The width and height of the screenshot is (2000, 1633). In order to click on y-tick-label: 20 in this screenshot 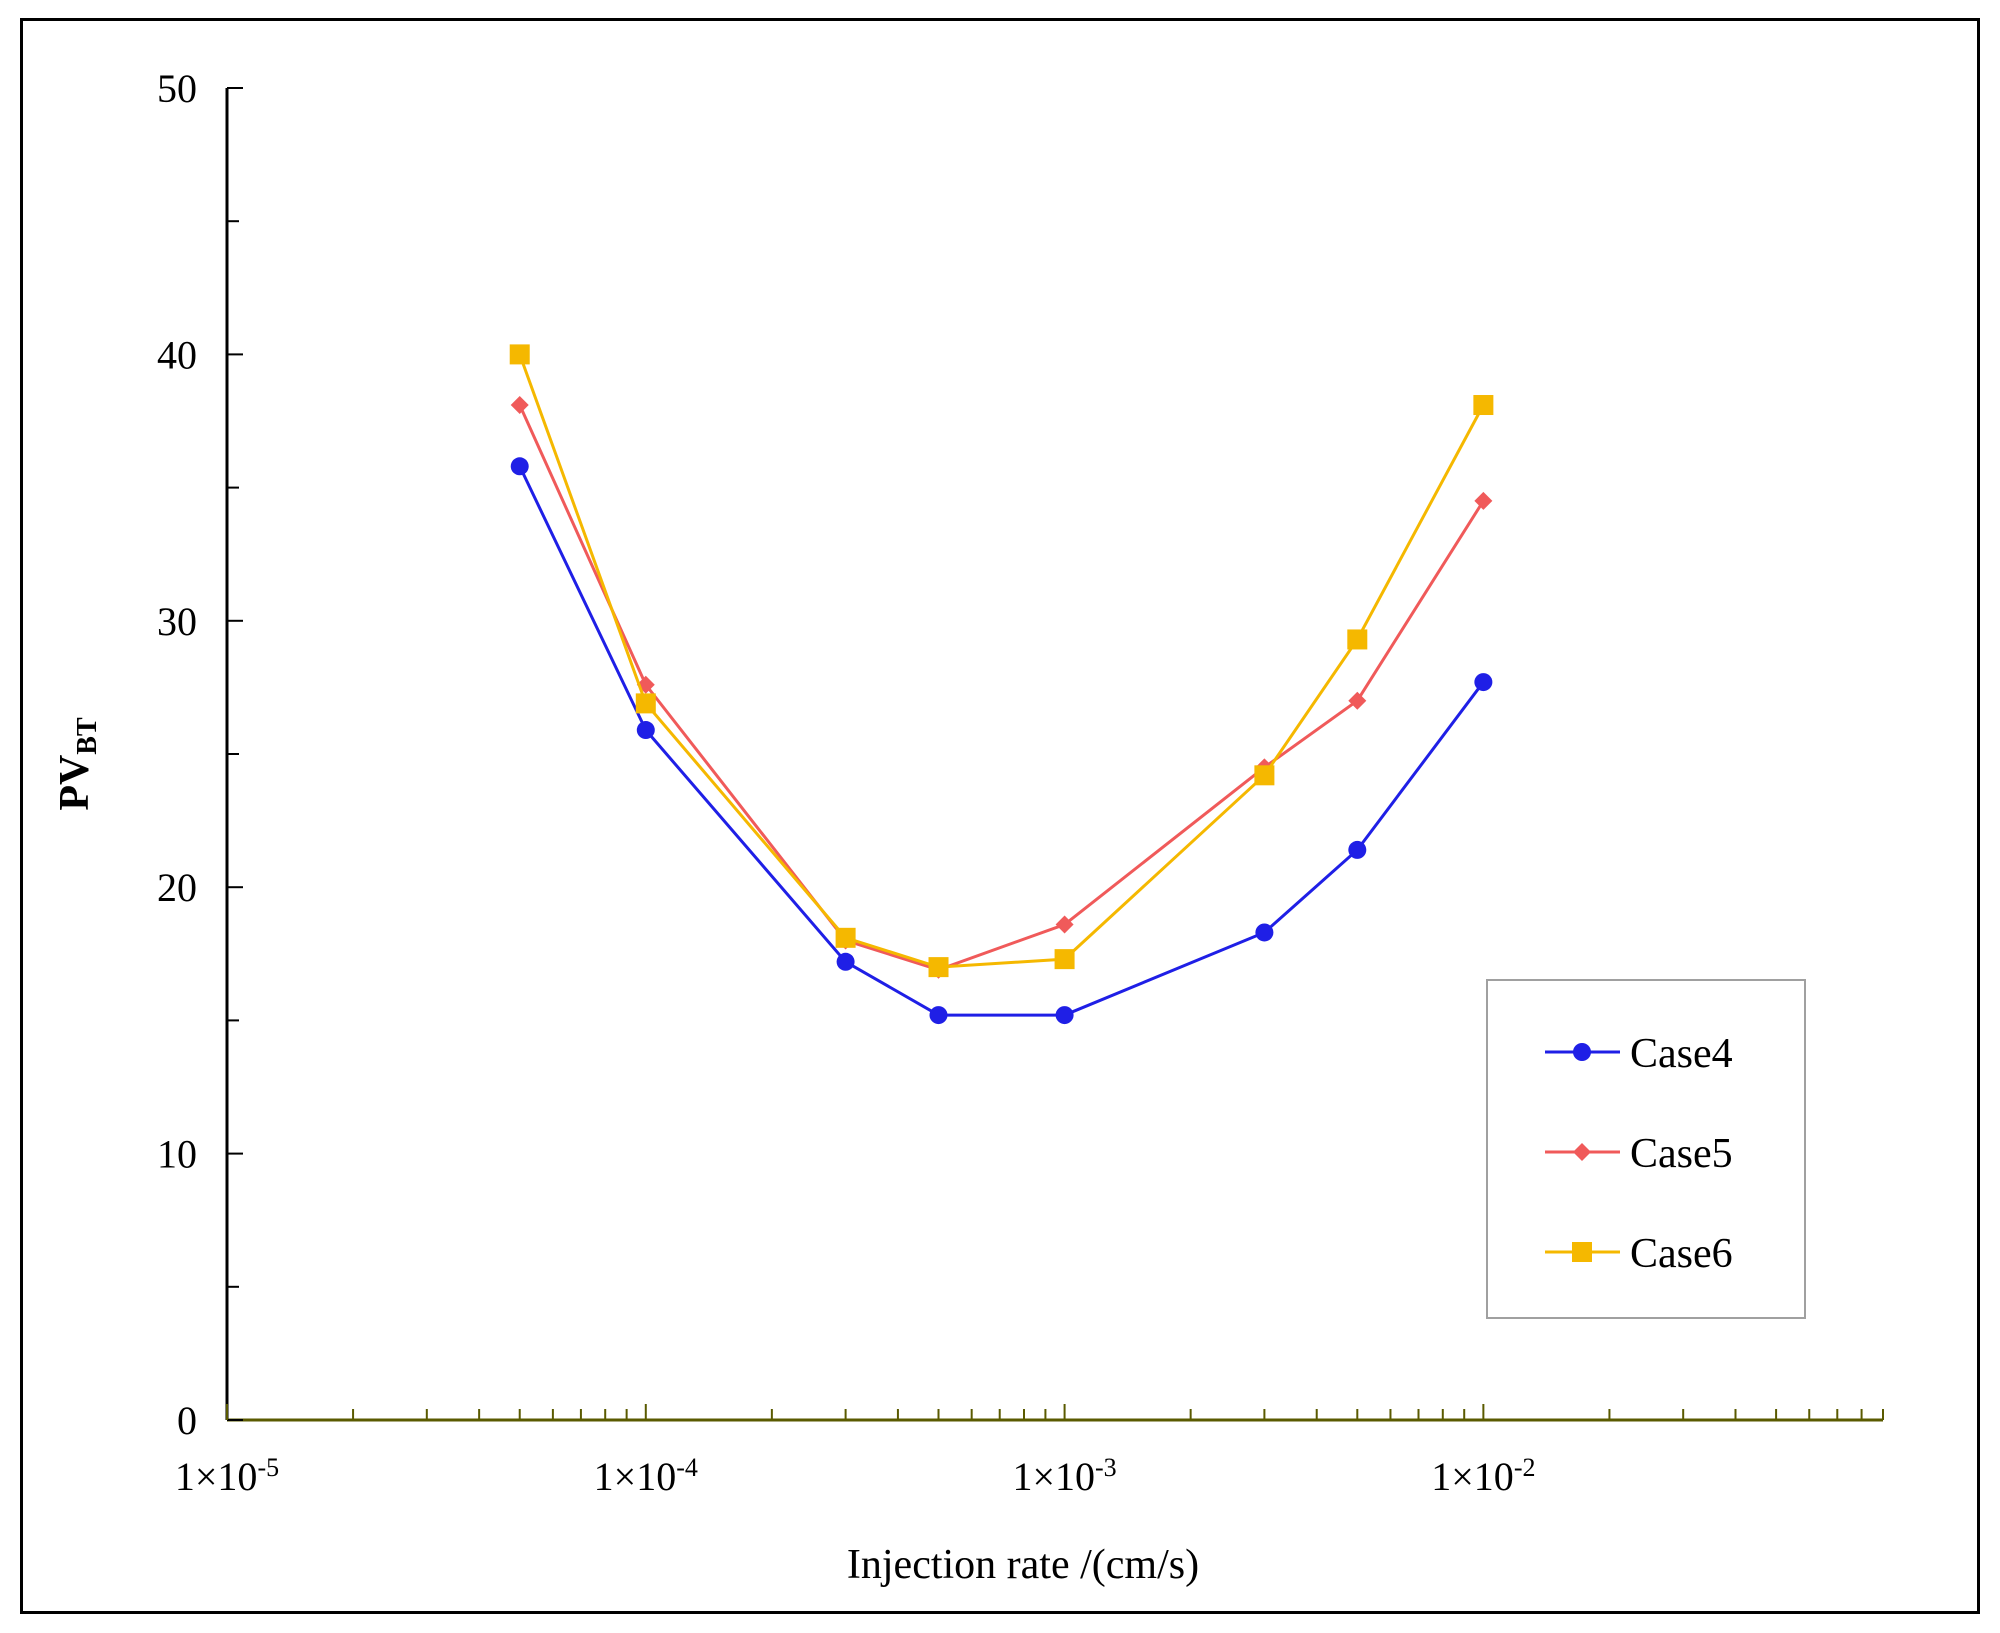, I will do `click(177, 887)`.